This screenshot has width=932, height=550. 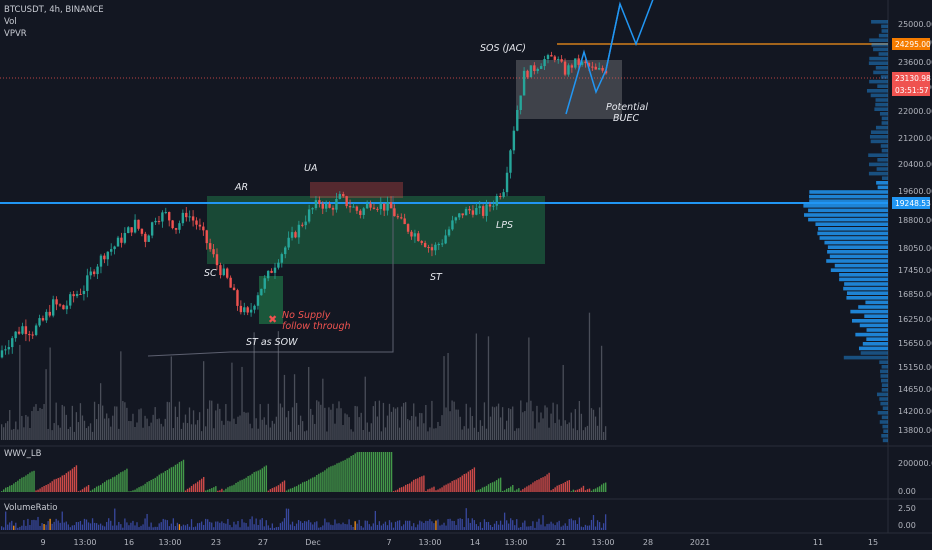 I want to click on price-tick: 14650.00, so click(x=915, y=389).